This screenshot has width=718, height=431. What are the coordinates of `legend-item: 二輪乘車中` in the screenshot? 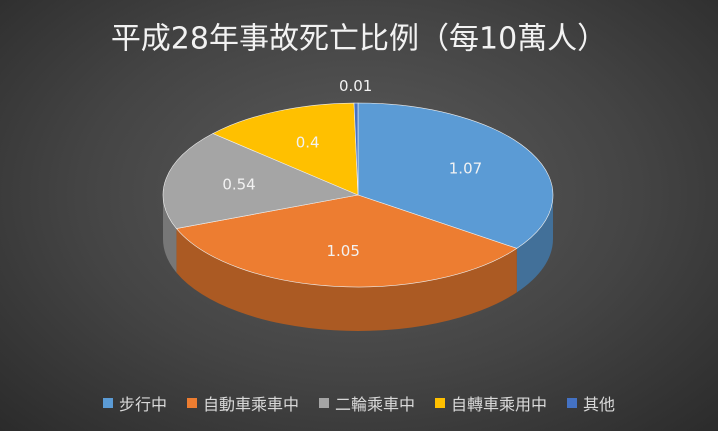 It's located at (366, 403).